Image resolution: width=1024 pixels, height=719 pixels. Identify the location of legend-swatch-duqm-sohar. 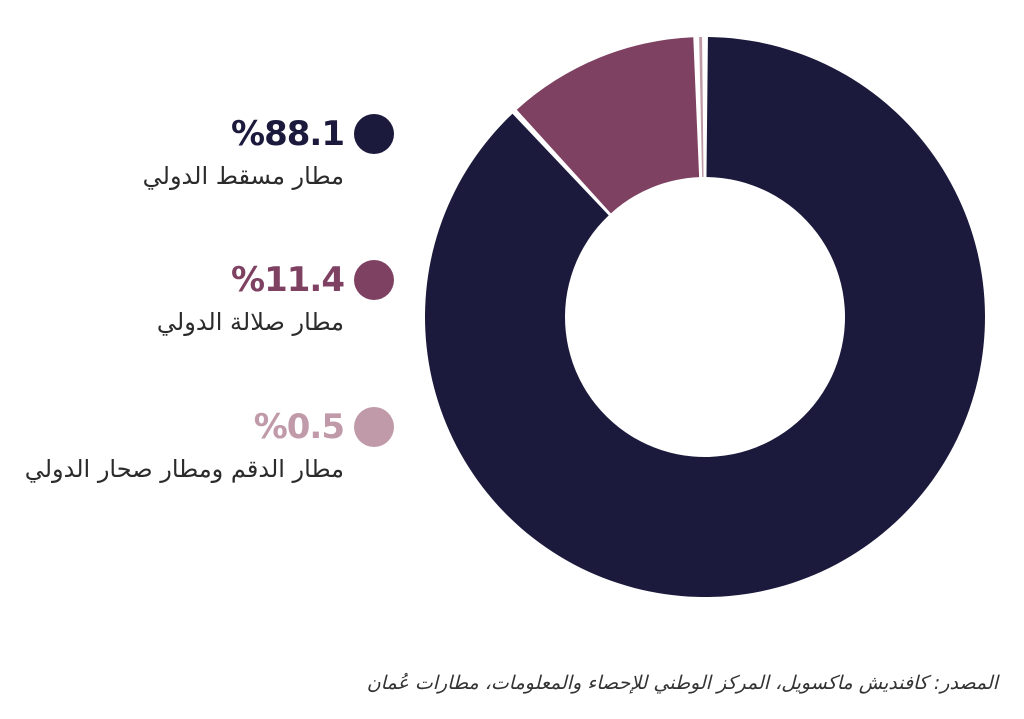
(374, 427).